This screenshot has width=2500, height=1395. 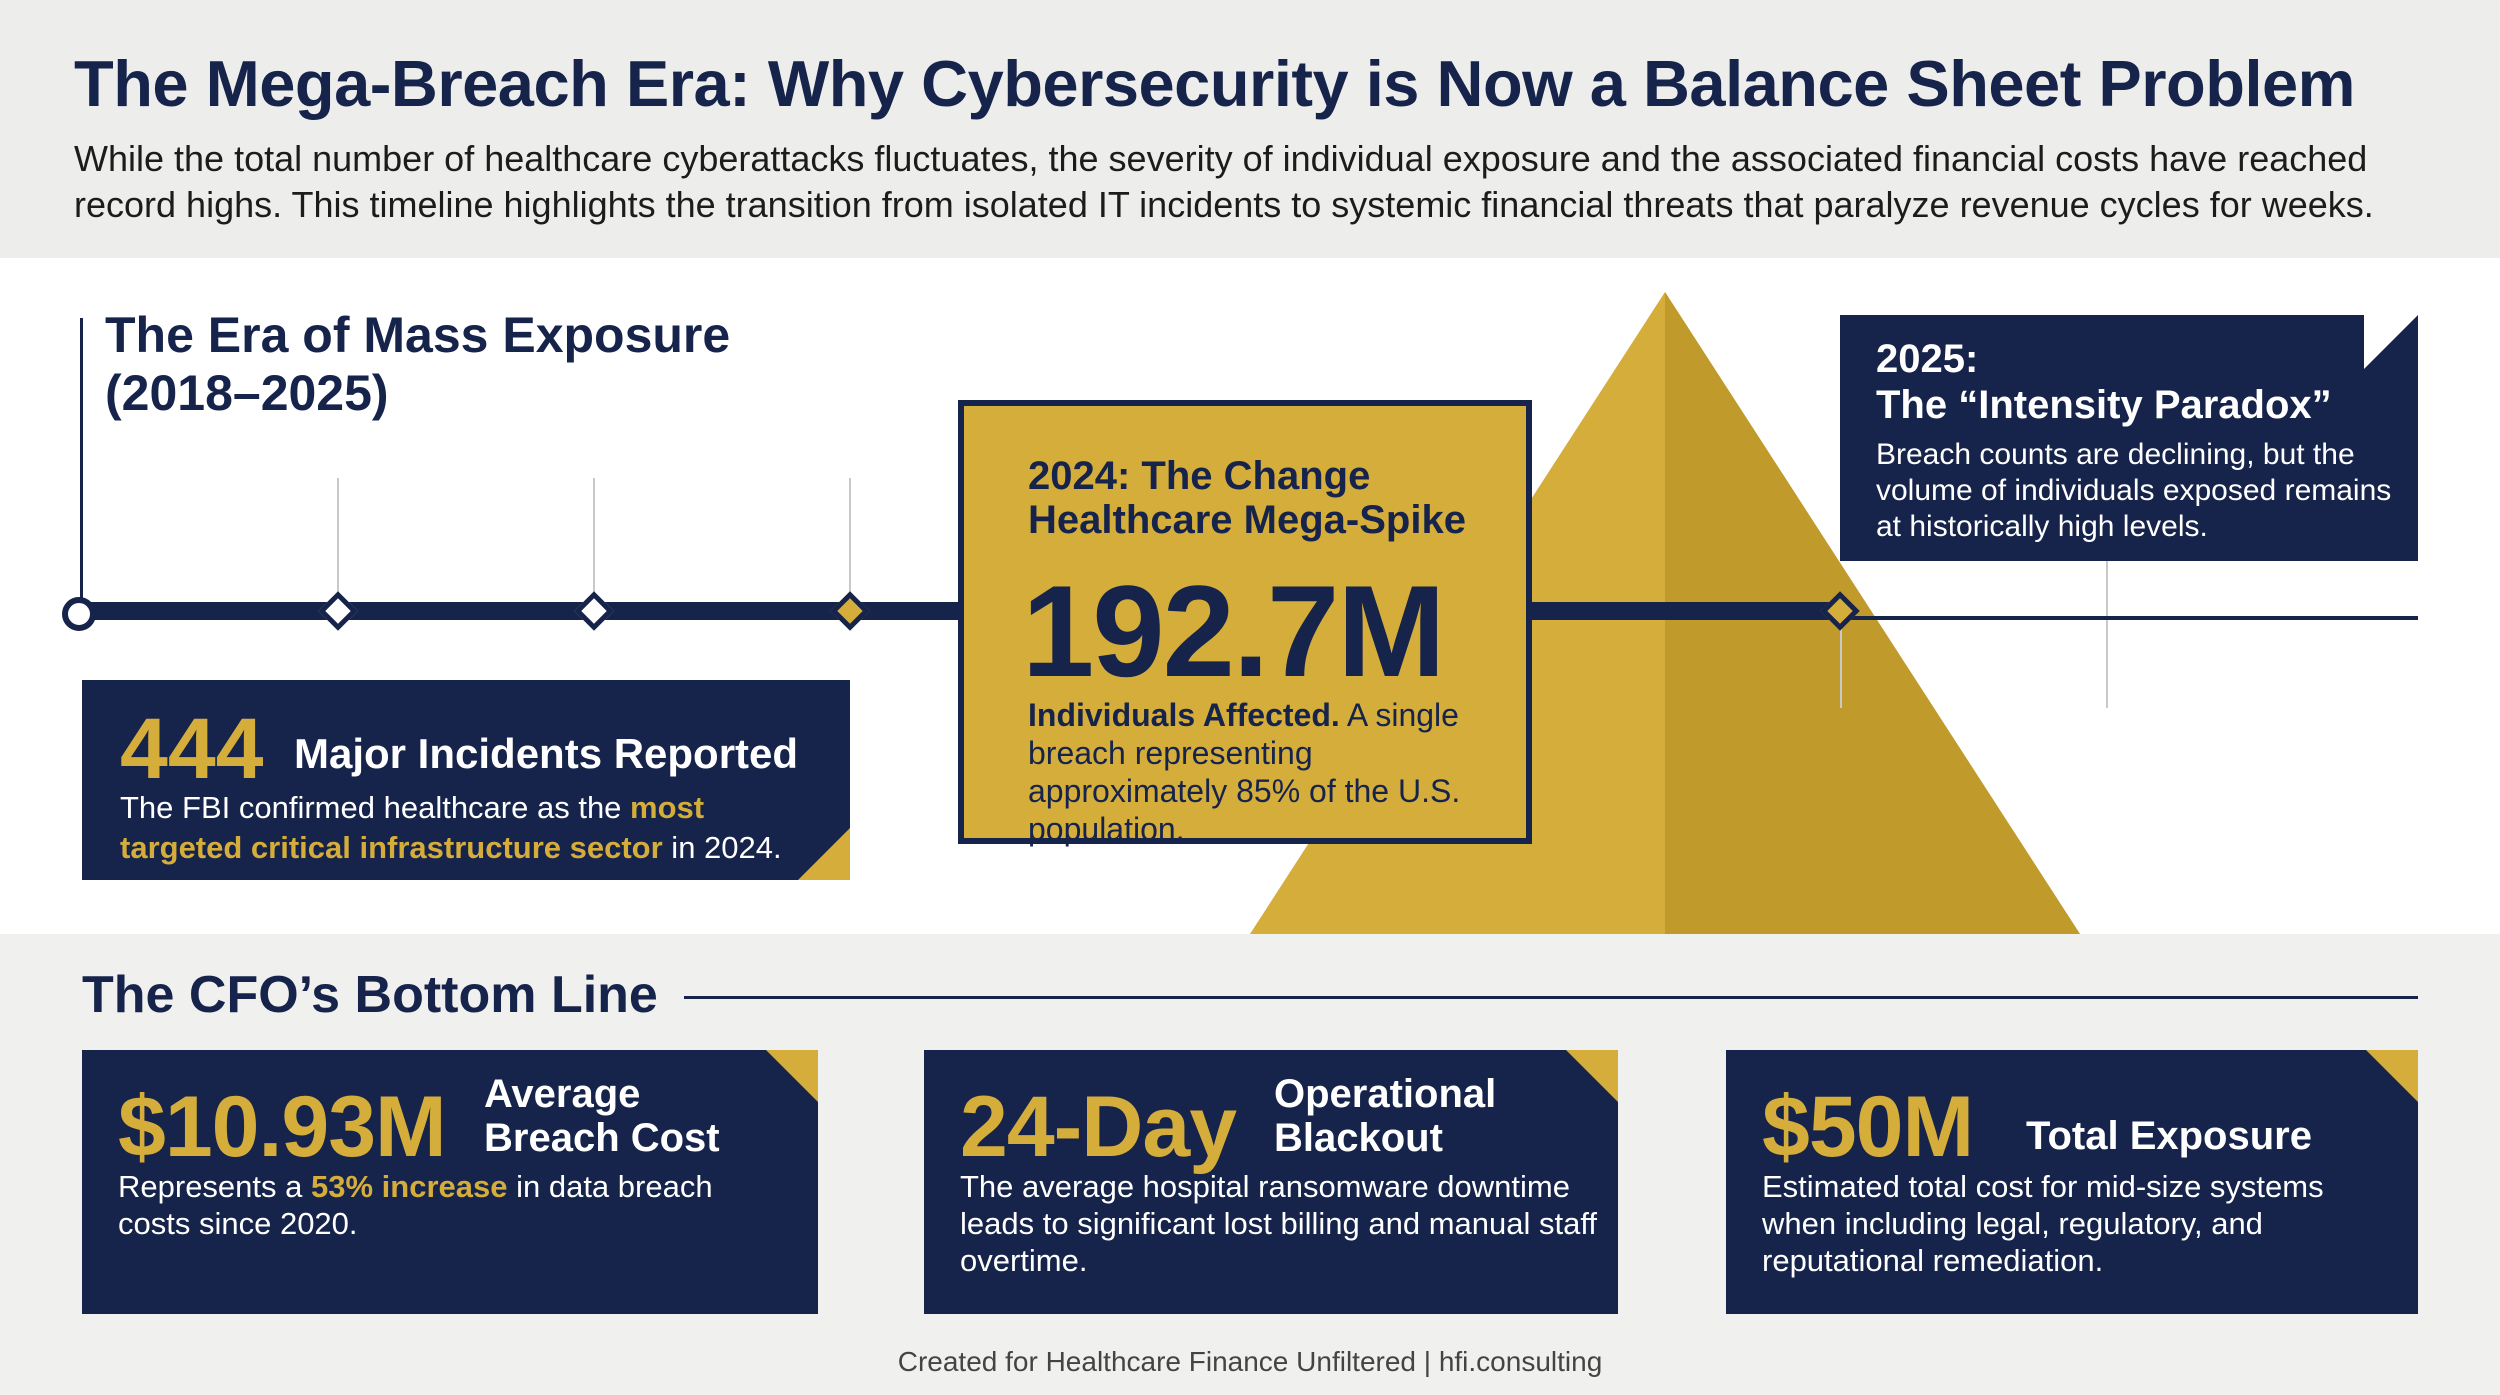 What do you see at coordinates (520, 611) in the screenshot?
I see `timeline-axis` at bounding box center [520, 611].